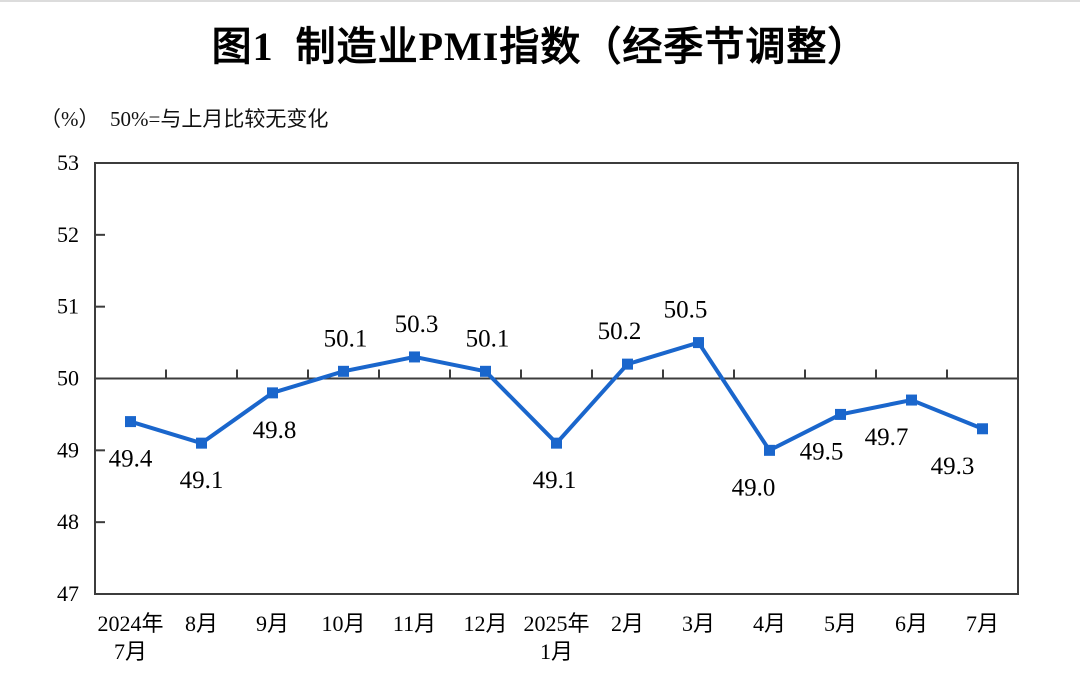  Describe the element at coordinates (68, 378) in the screenshot. I see `y-axis-label: 50` at that location.